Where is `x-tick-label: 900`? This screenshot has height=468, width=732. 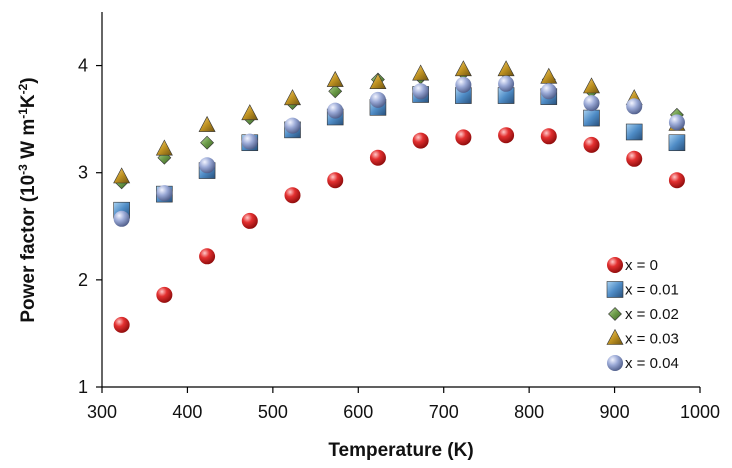 x-tick-label: 900 is located at coordinates (615, 412).